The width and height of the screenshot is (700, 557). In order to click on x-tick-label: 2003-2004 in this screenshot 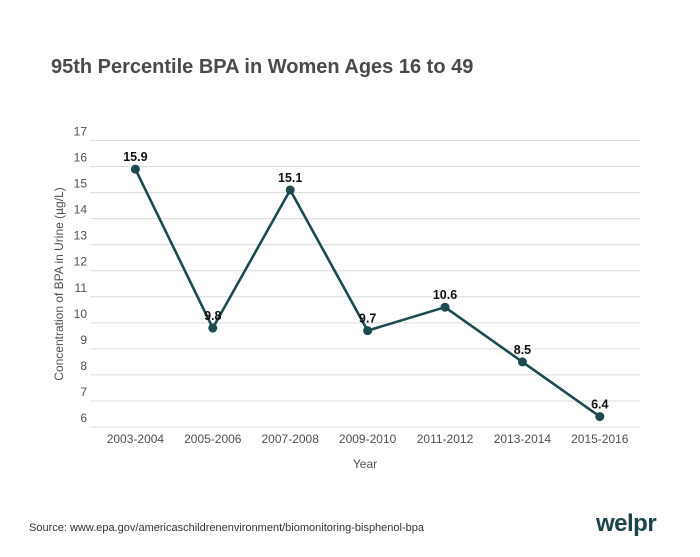, I will do `click(136, 439)`.